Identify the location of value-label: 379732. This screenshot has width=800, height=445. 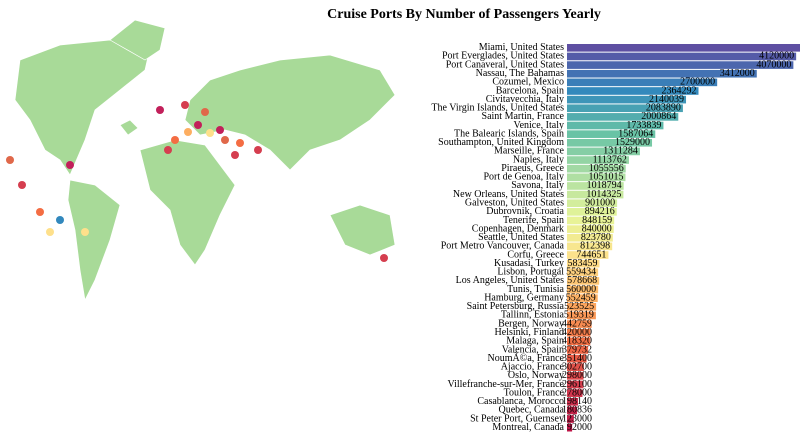
(577, 349).